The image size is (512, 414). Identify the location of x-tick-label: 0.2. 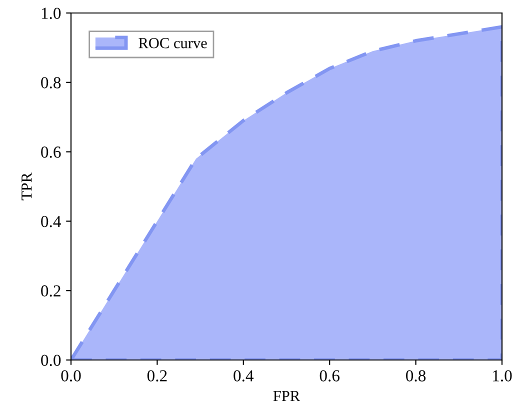
(157, 376).